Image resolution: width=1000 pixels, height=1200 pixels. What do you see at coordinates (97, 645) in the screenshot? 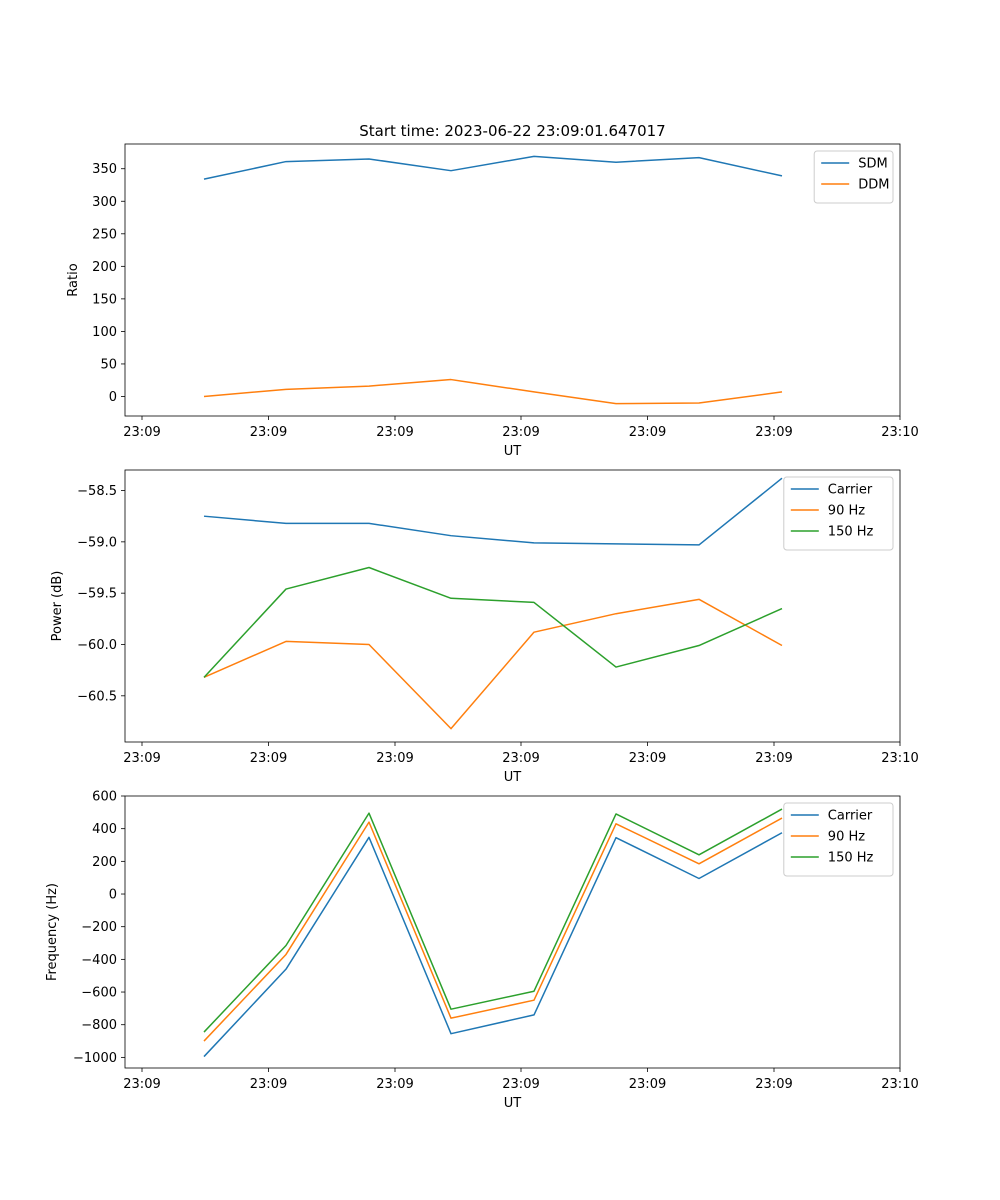
I see `y-tick-label: −60.0` at bounding box center [97, 645].